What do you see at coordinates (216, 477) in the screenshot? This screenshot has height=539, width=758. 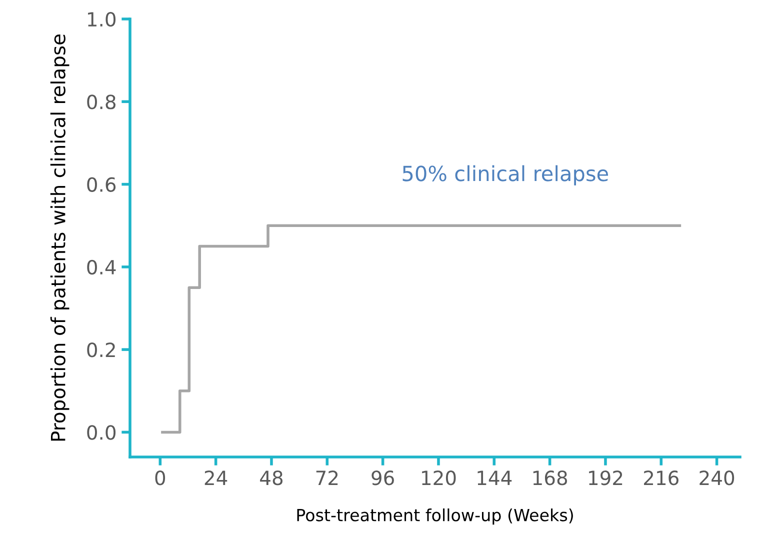 I see `x-tick-label: 24` at bounding box center [216, 477].